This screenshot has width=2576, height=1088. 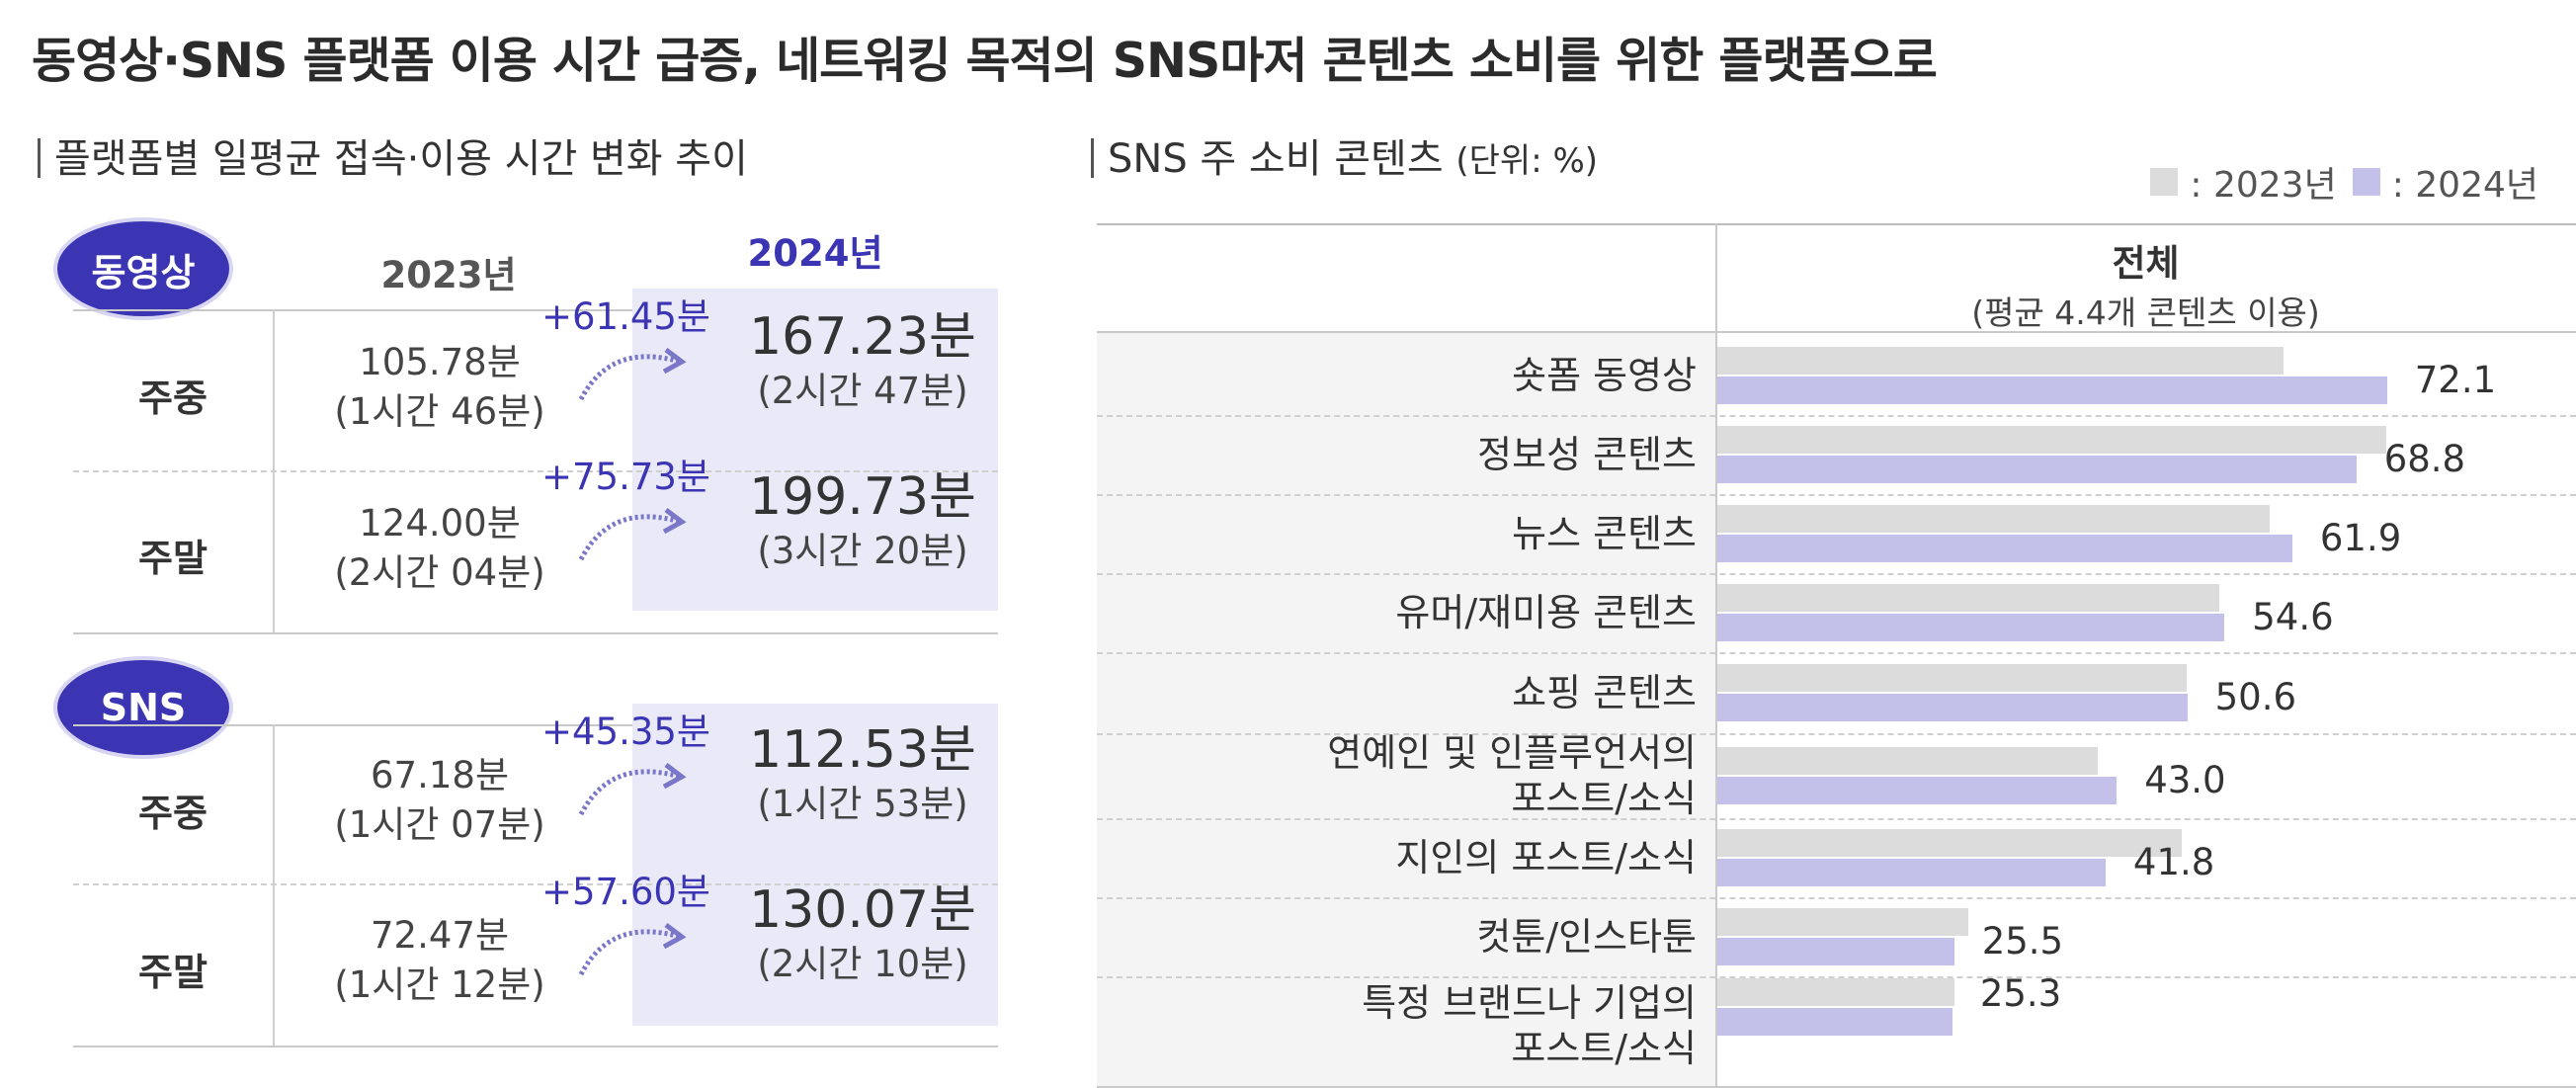 I want to click on value-2023-hours: (1시간 07분), so click(x=439, y=824).